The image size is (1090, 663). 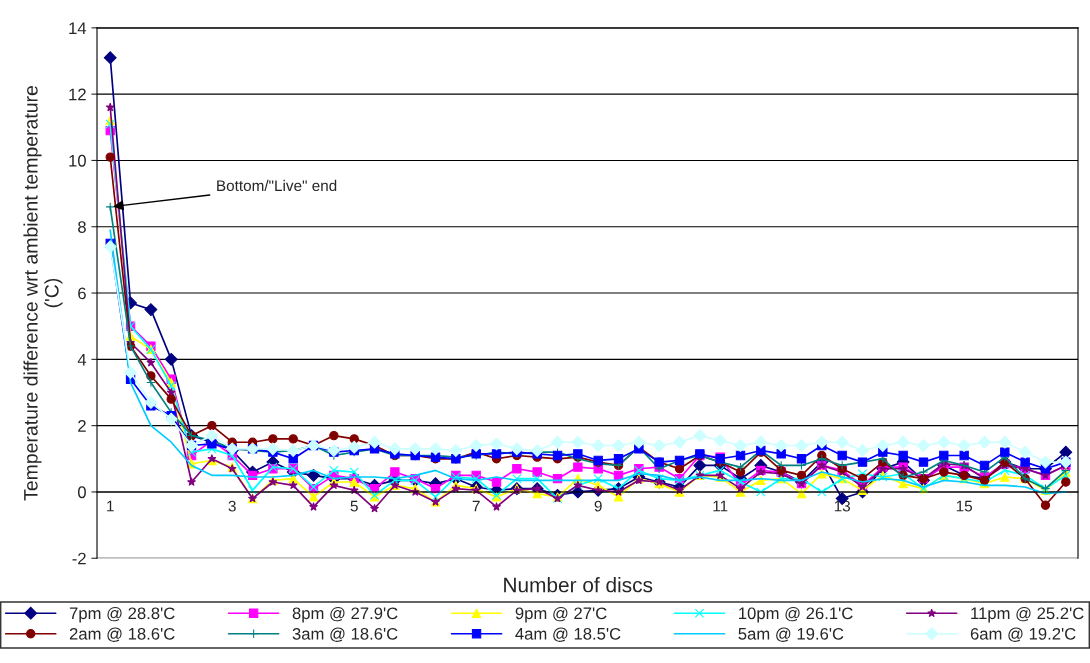 I want to click on y-tick-label: -2, so click(x=79, y=558).